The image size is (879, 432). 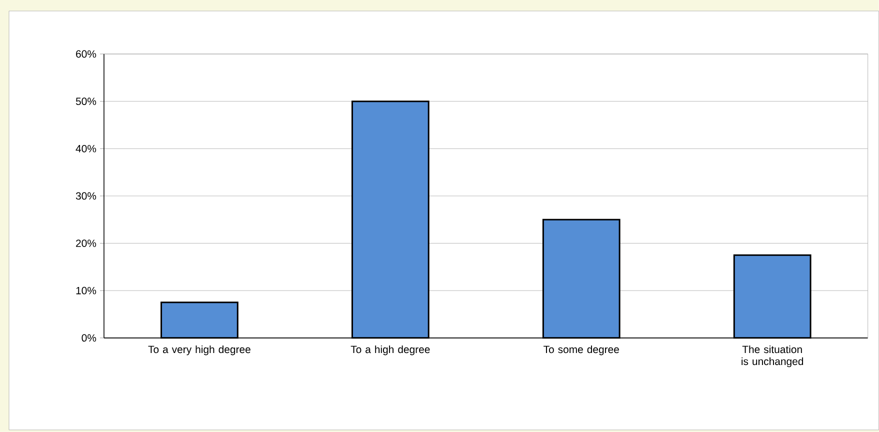 What do you see at coordinates (89, 338) in the screenshot?
I see `y-tick-label: 0%` at bounding box center [89, 338].